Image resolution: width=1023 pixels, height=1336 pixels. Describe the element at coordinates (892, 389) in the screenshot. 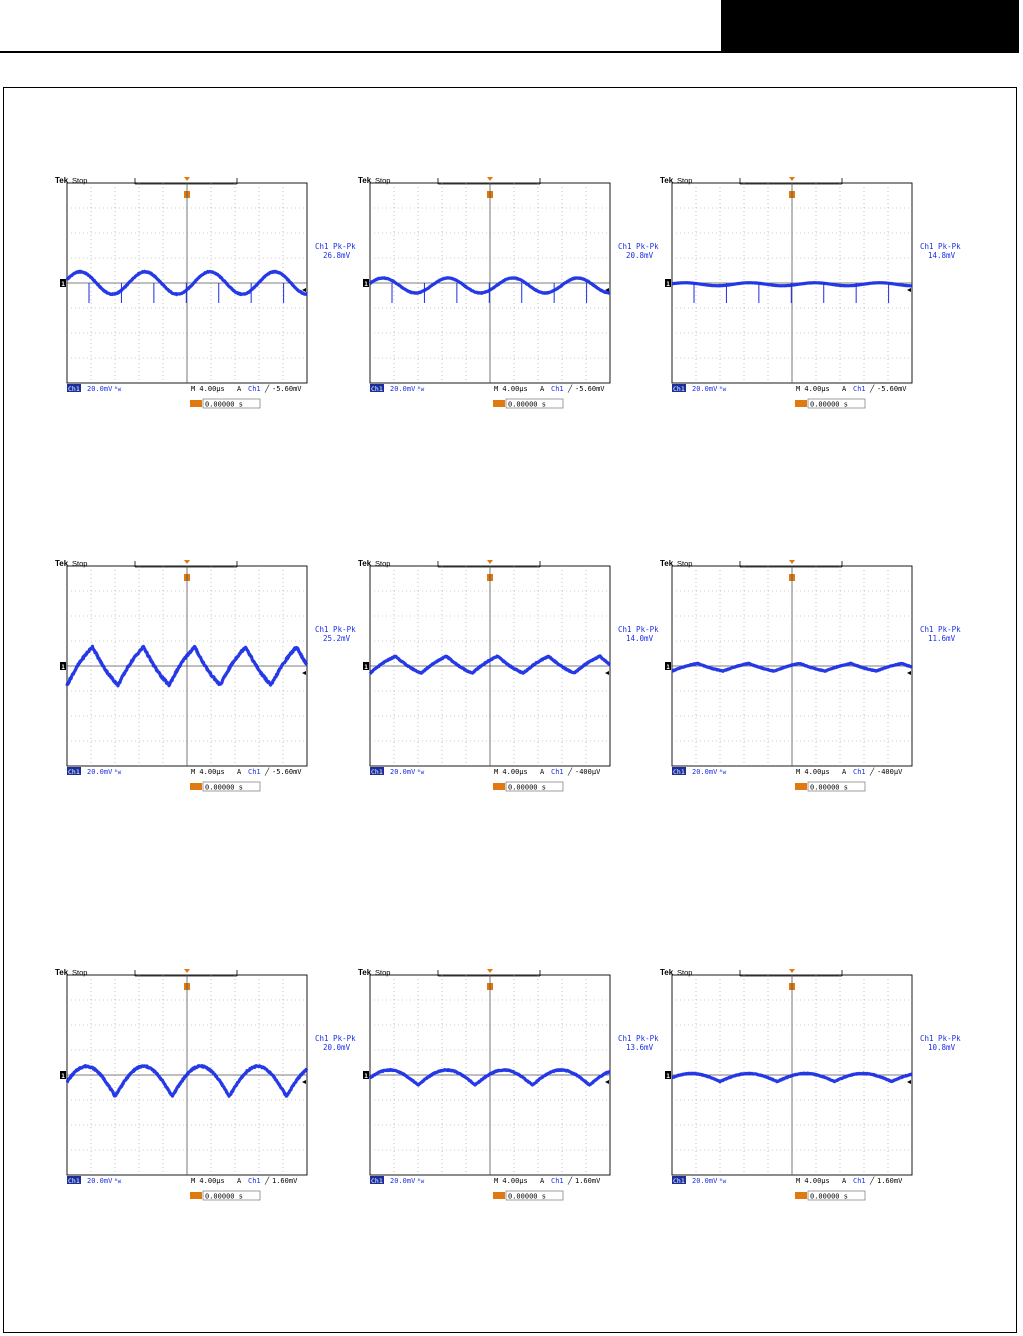

I see `trigger-level: -5.60mV` at that location.